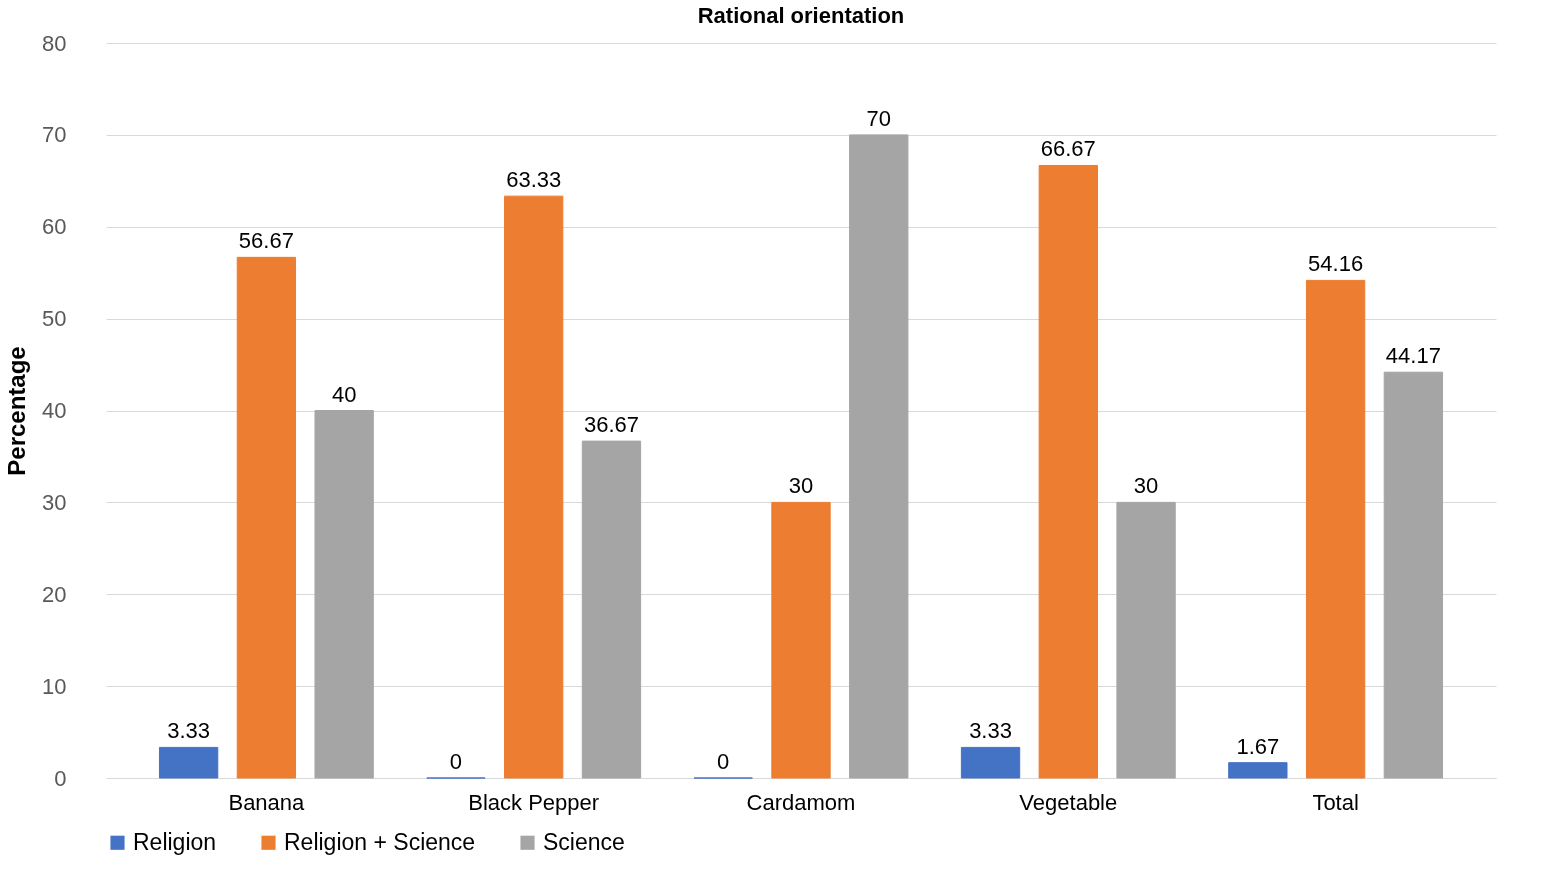 Image resolution: width=1555 pixels, height=892 pixels. Describe the element at coordinates (54, 227) in the screenshot. I see `y-tick-label: 60` at that location.